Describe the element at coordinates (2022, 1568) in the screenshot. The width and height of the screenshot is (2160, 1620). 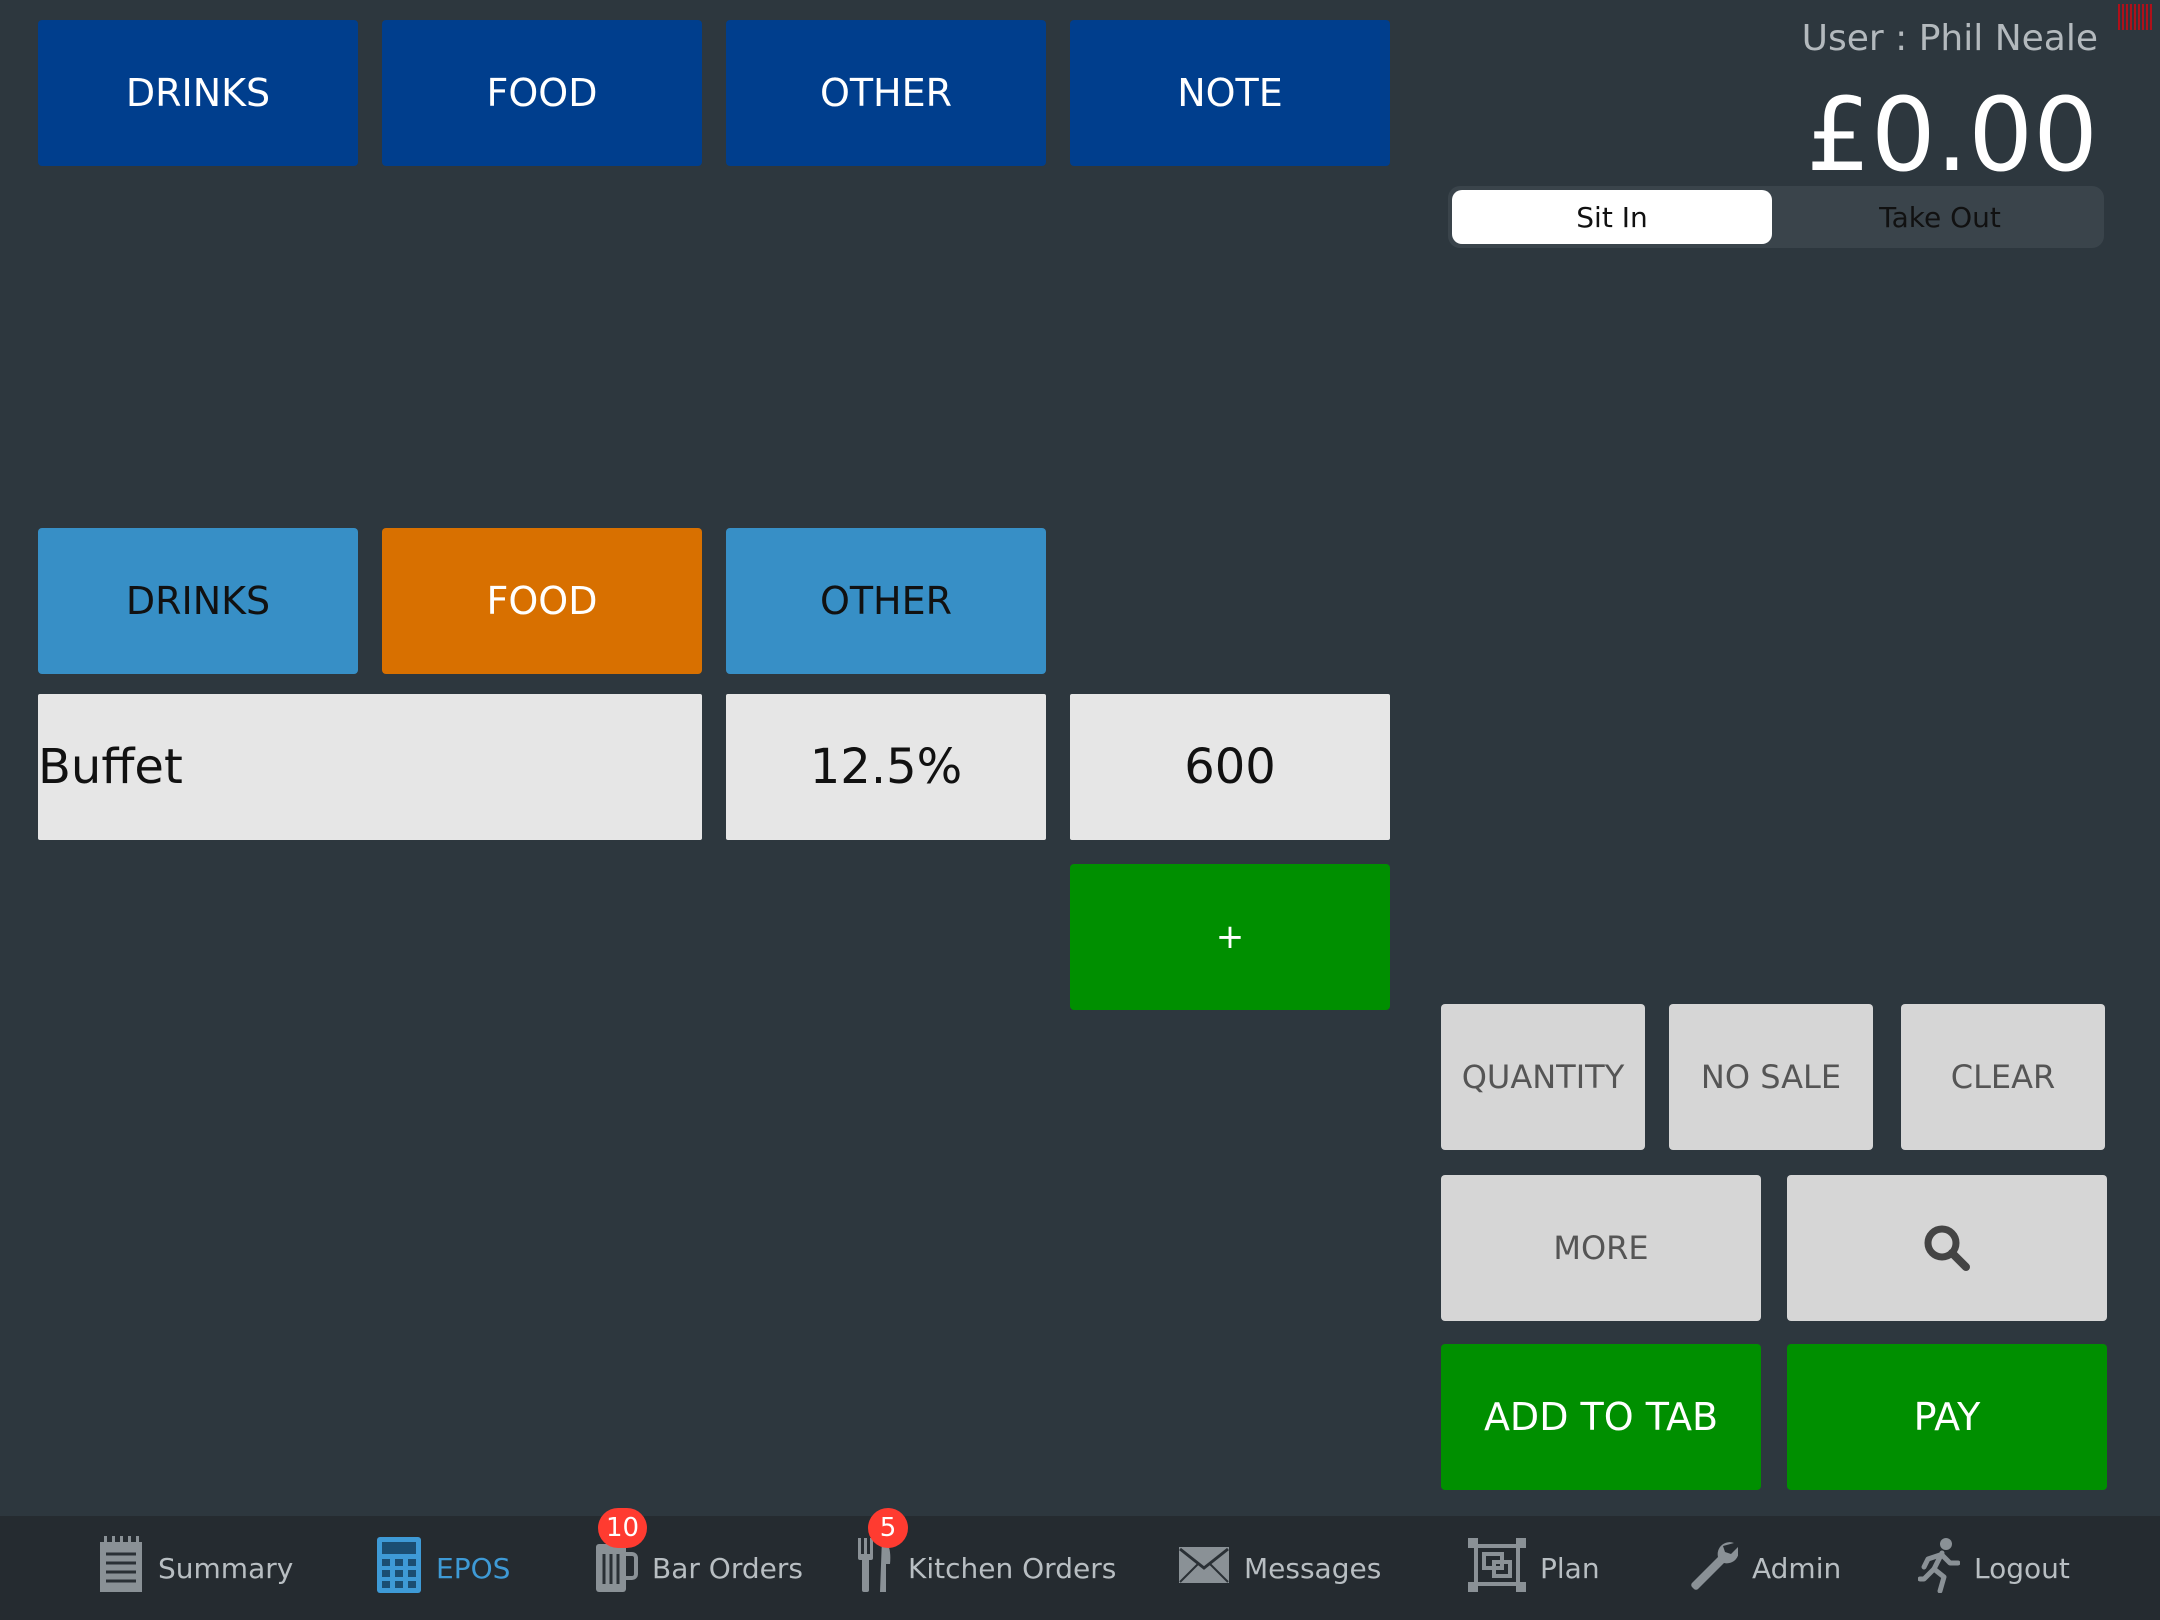
I see `tab-logout-label: Logout` at that location.